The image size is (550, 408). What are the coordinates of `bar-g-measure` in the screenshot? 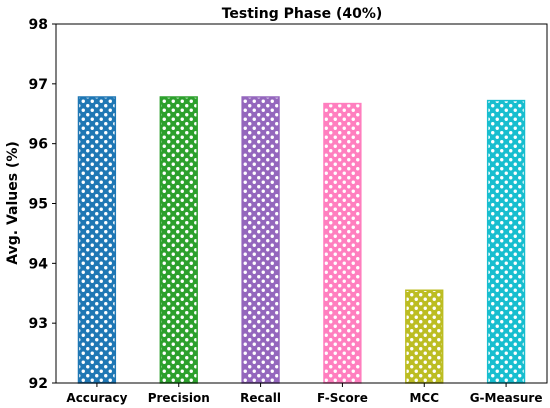 It's located at (506, 241).